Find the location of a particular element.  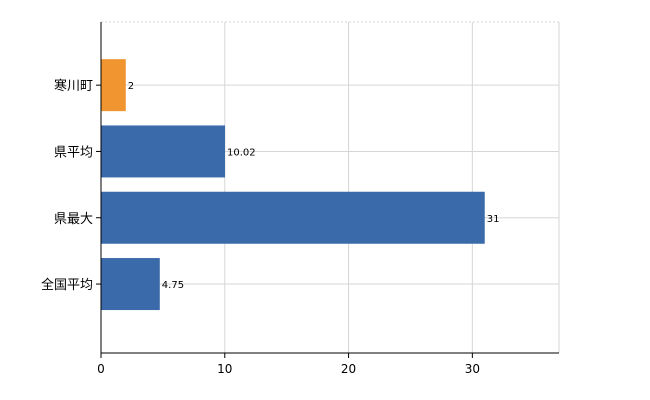

category-label: 全国平均 is located at coordinates (67, 285).